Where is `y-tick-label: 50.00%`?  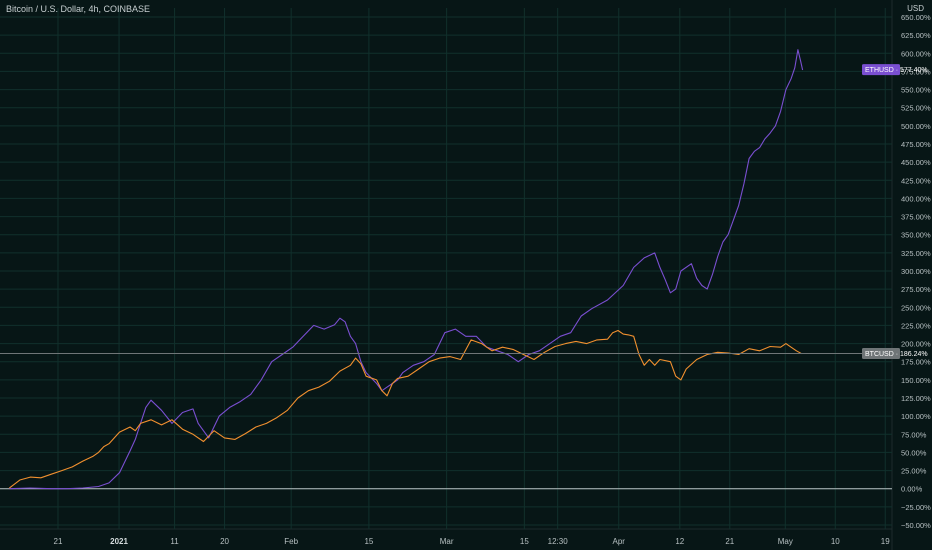
y-tick-label: 50.00% is located at coordinates (914, 452).